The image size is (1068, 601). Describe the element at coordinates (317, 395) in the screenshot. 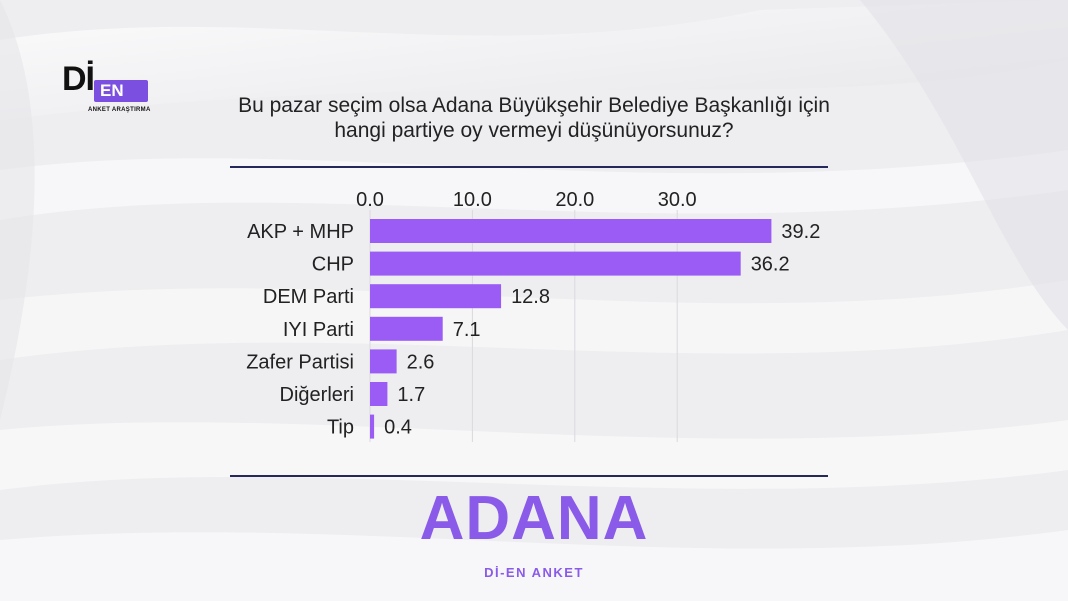

I see `category-label: Diğerleri` at that location.